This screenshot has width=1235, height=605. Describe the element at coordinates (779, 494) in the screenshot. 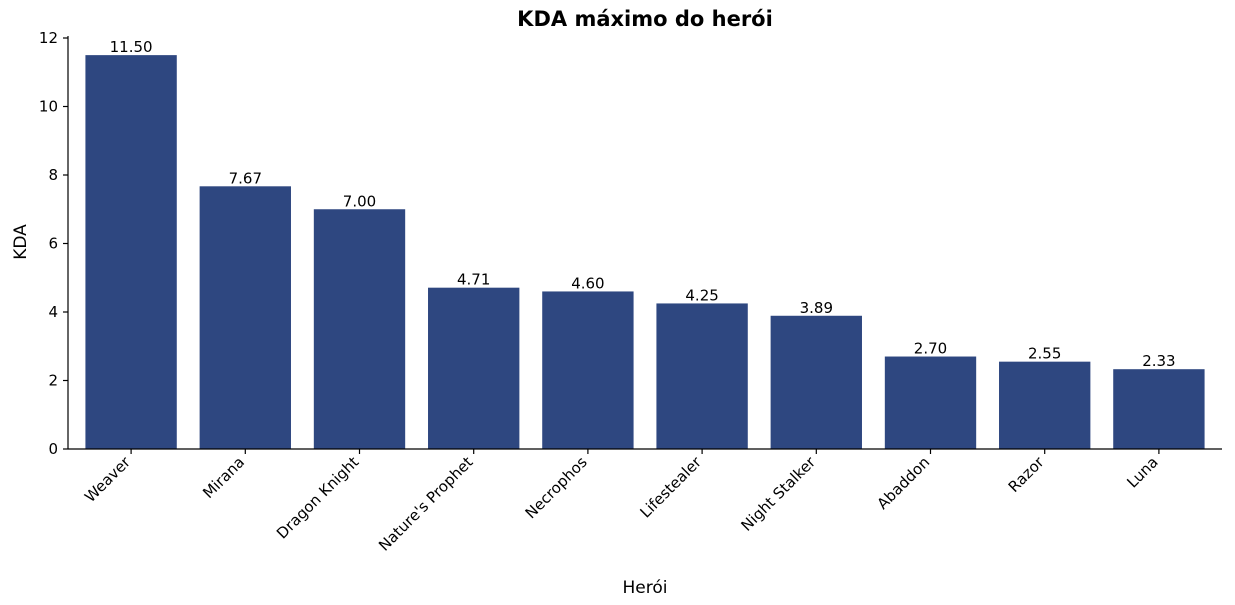

I see `x-tick-label: Night Stalker` at that location.